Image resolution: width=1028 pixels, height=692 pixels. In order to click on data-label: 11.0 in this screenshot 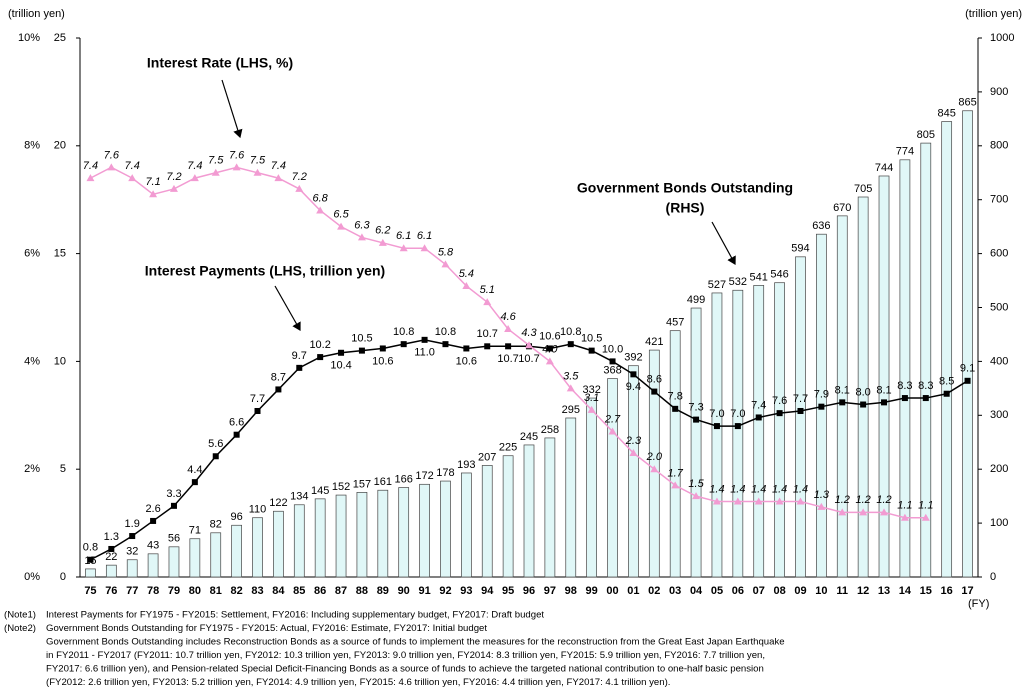, I will do `click(424, 353)`.